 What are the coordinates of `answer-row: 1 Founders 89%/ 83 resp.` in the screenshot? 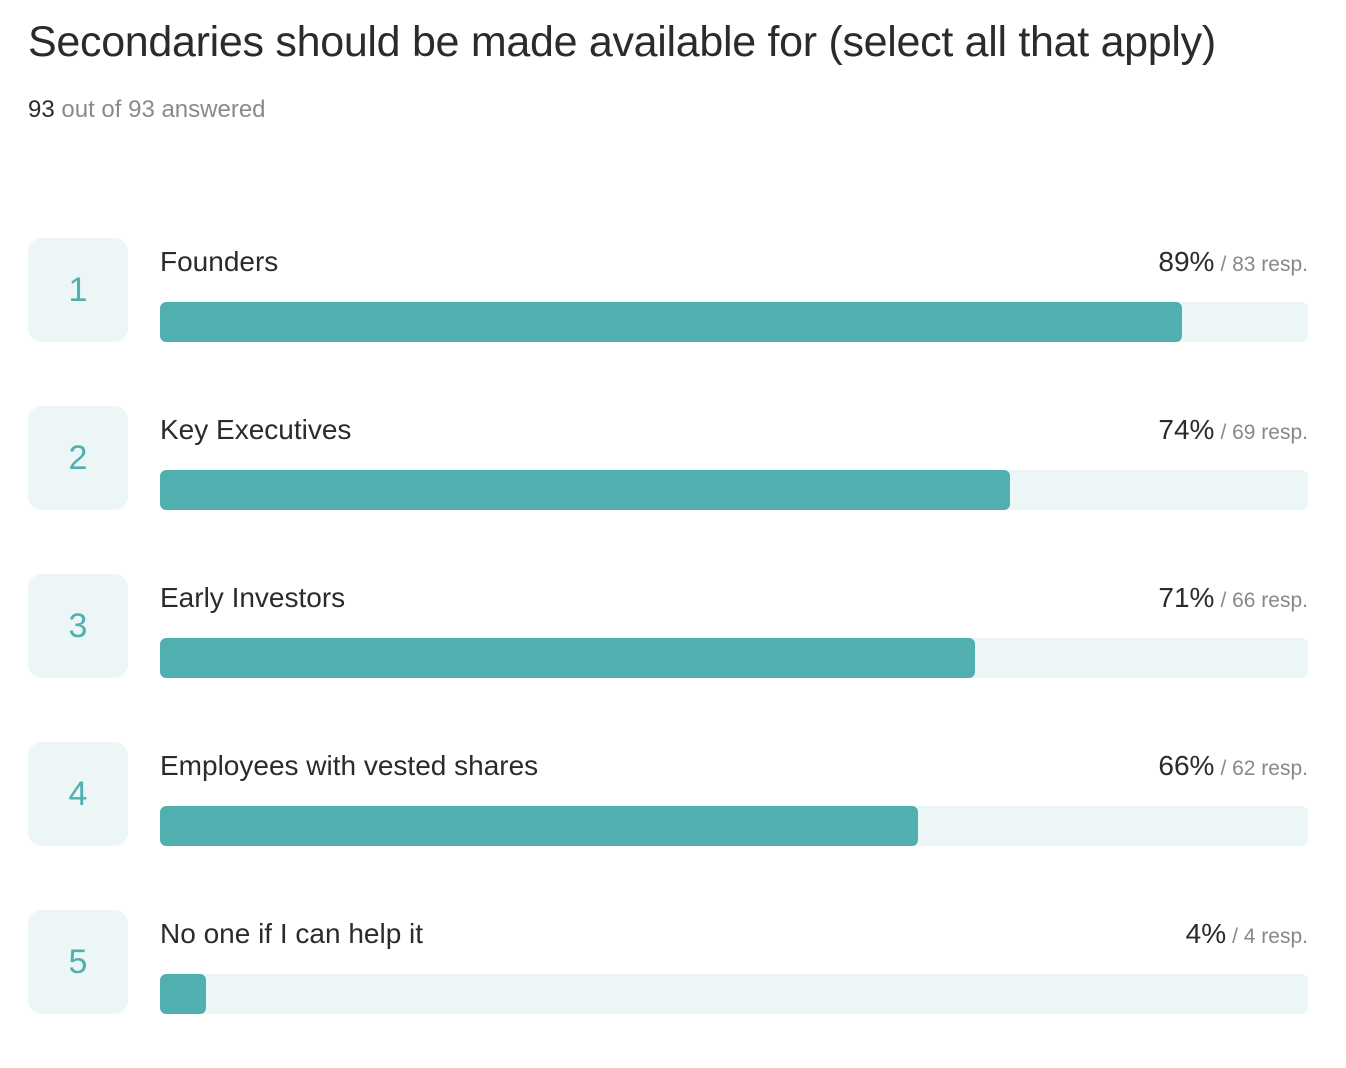 It's located at (668, 290).